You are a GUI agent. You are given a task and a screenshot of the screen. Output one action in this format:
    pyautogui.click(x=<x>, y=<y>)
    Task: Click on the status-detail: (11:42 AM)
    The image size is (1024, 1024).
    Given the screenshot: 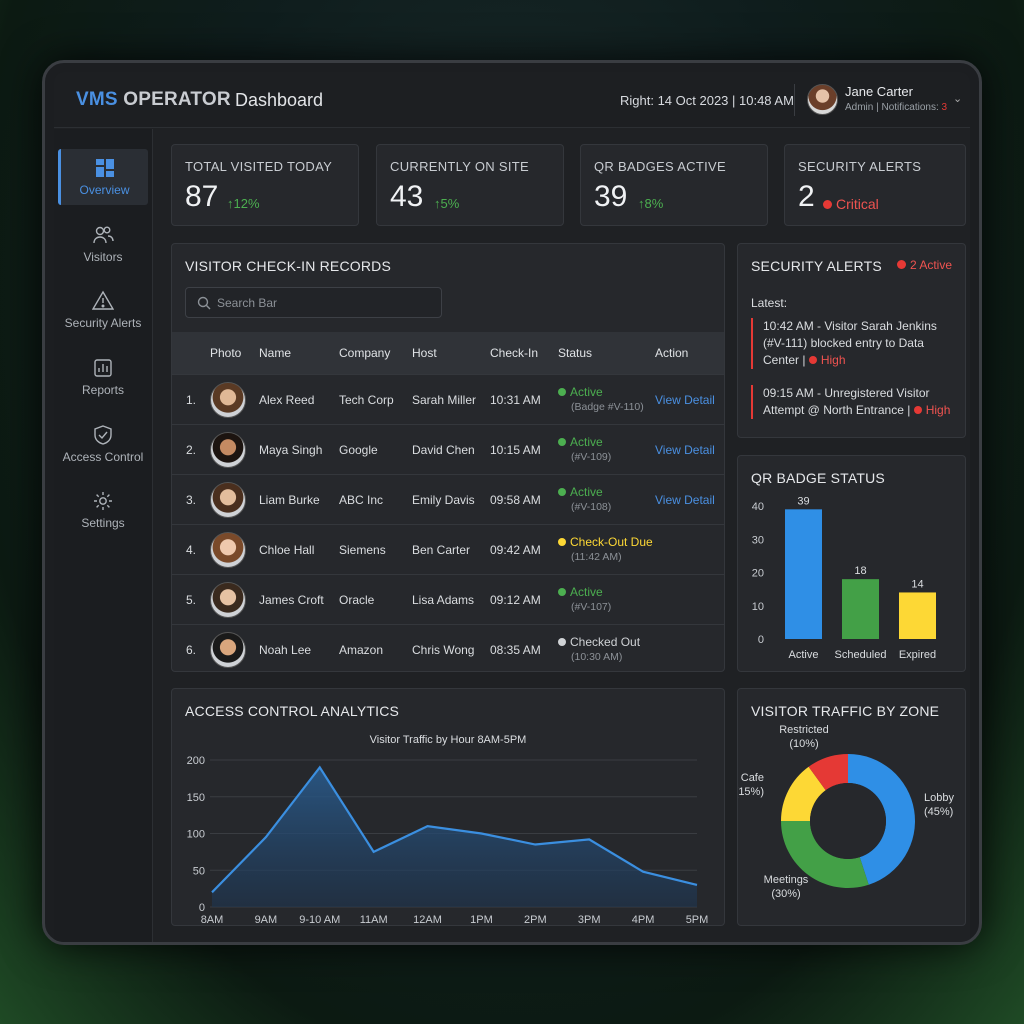 What is the action you would take?
    pyautogui.click(x=596, y=557)
    